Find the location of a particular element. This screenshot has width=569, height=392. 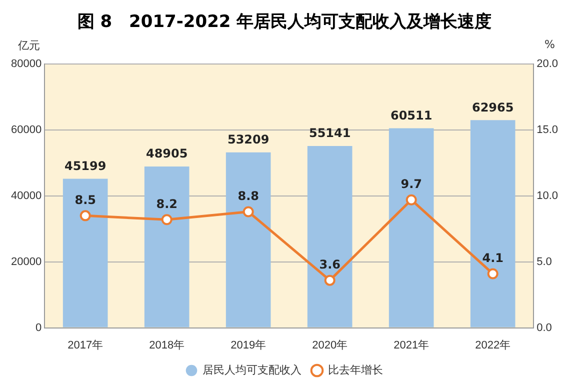

y-axis-title: 亿元 is located at coordinates (29, 45).